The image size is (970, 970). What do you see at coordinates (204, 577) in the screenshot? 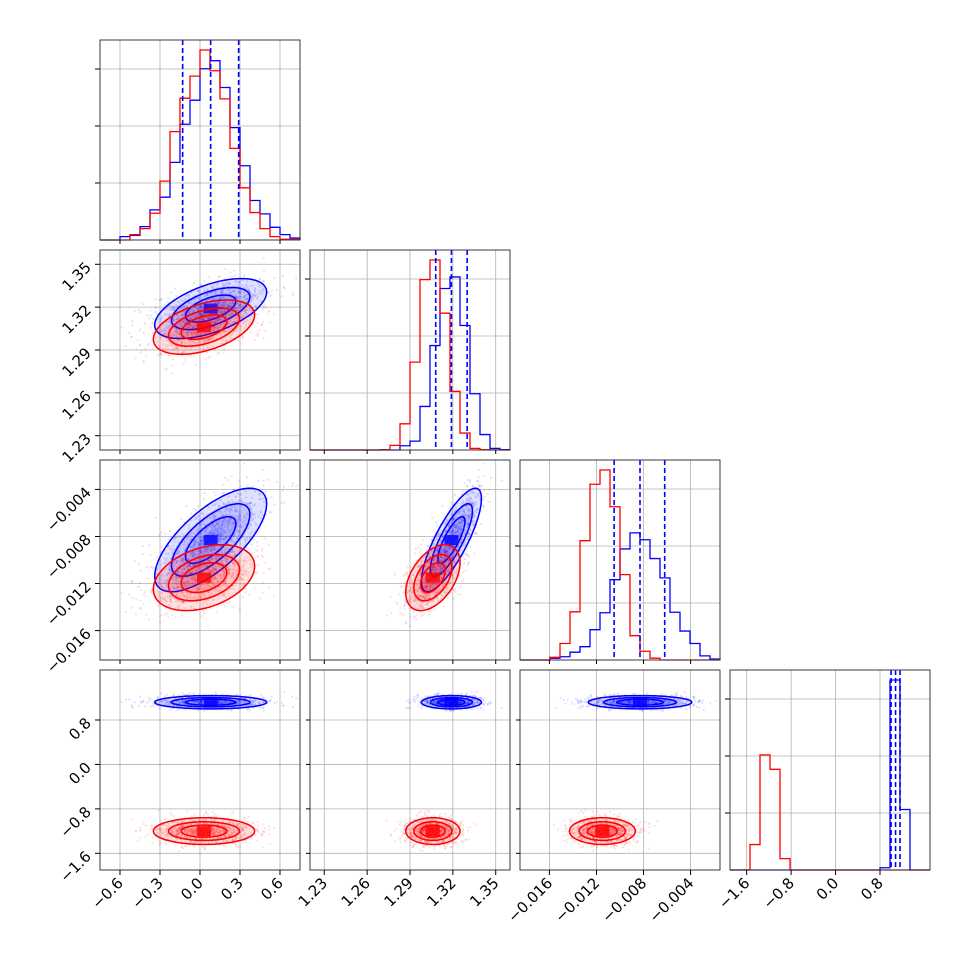
I see `density-peak-red` at bounding box center [204, 577].